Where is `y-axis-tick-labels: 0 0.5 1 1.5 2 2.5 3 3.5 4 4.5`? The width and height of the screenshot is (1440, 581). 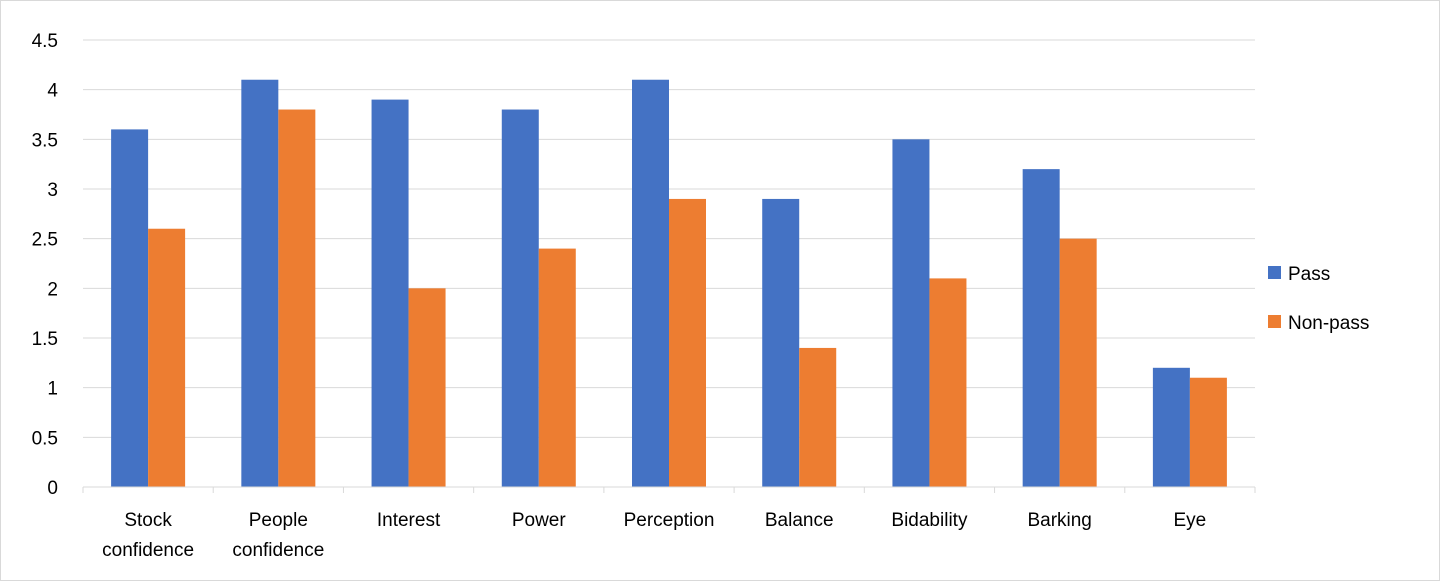
y-axis-tick-labels: 0 0.5 1 1.5 2 2.5 3 3.5 4 4.5 is located at coordinates (45, 265).